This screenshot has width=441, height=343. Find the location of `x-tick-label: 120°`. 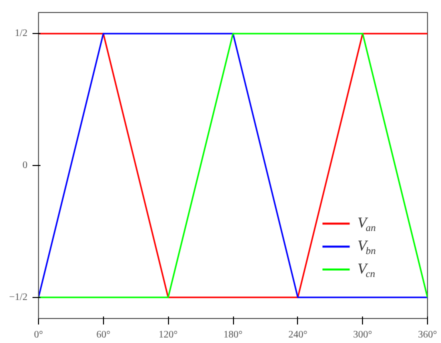

x-tick-label: 120° is located at coordinates (168, 335).